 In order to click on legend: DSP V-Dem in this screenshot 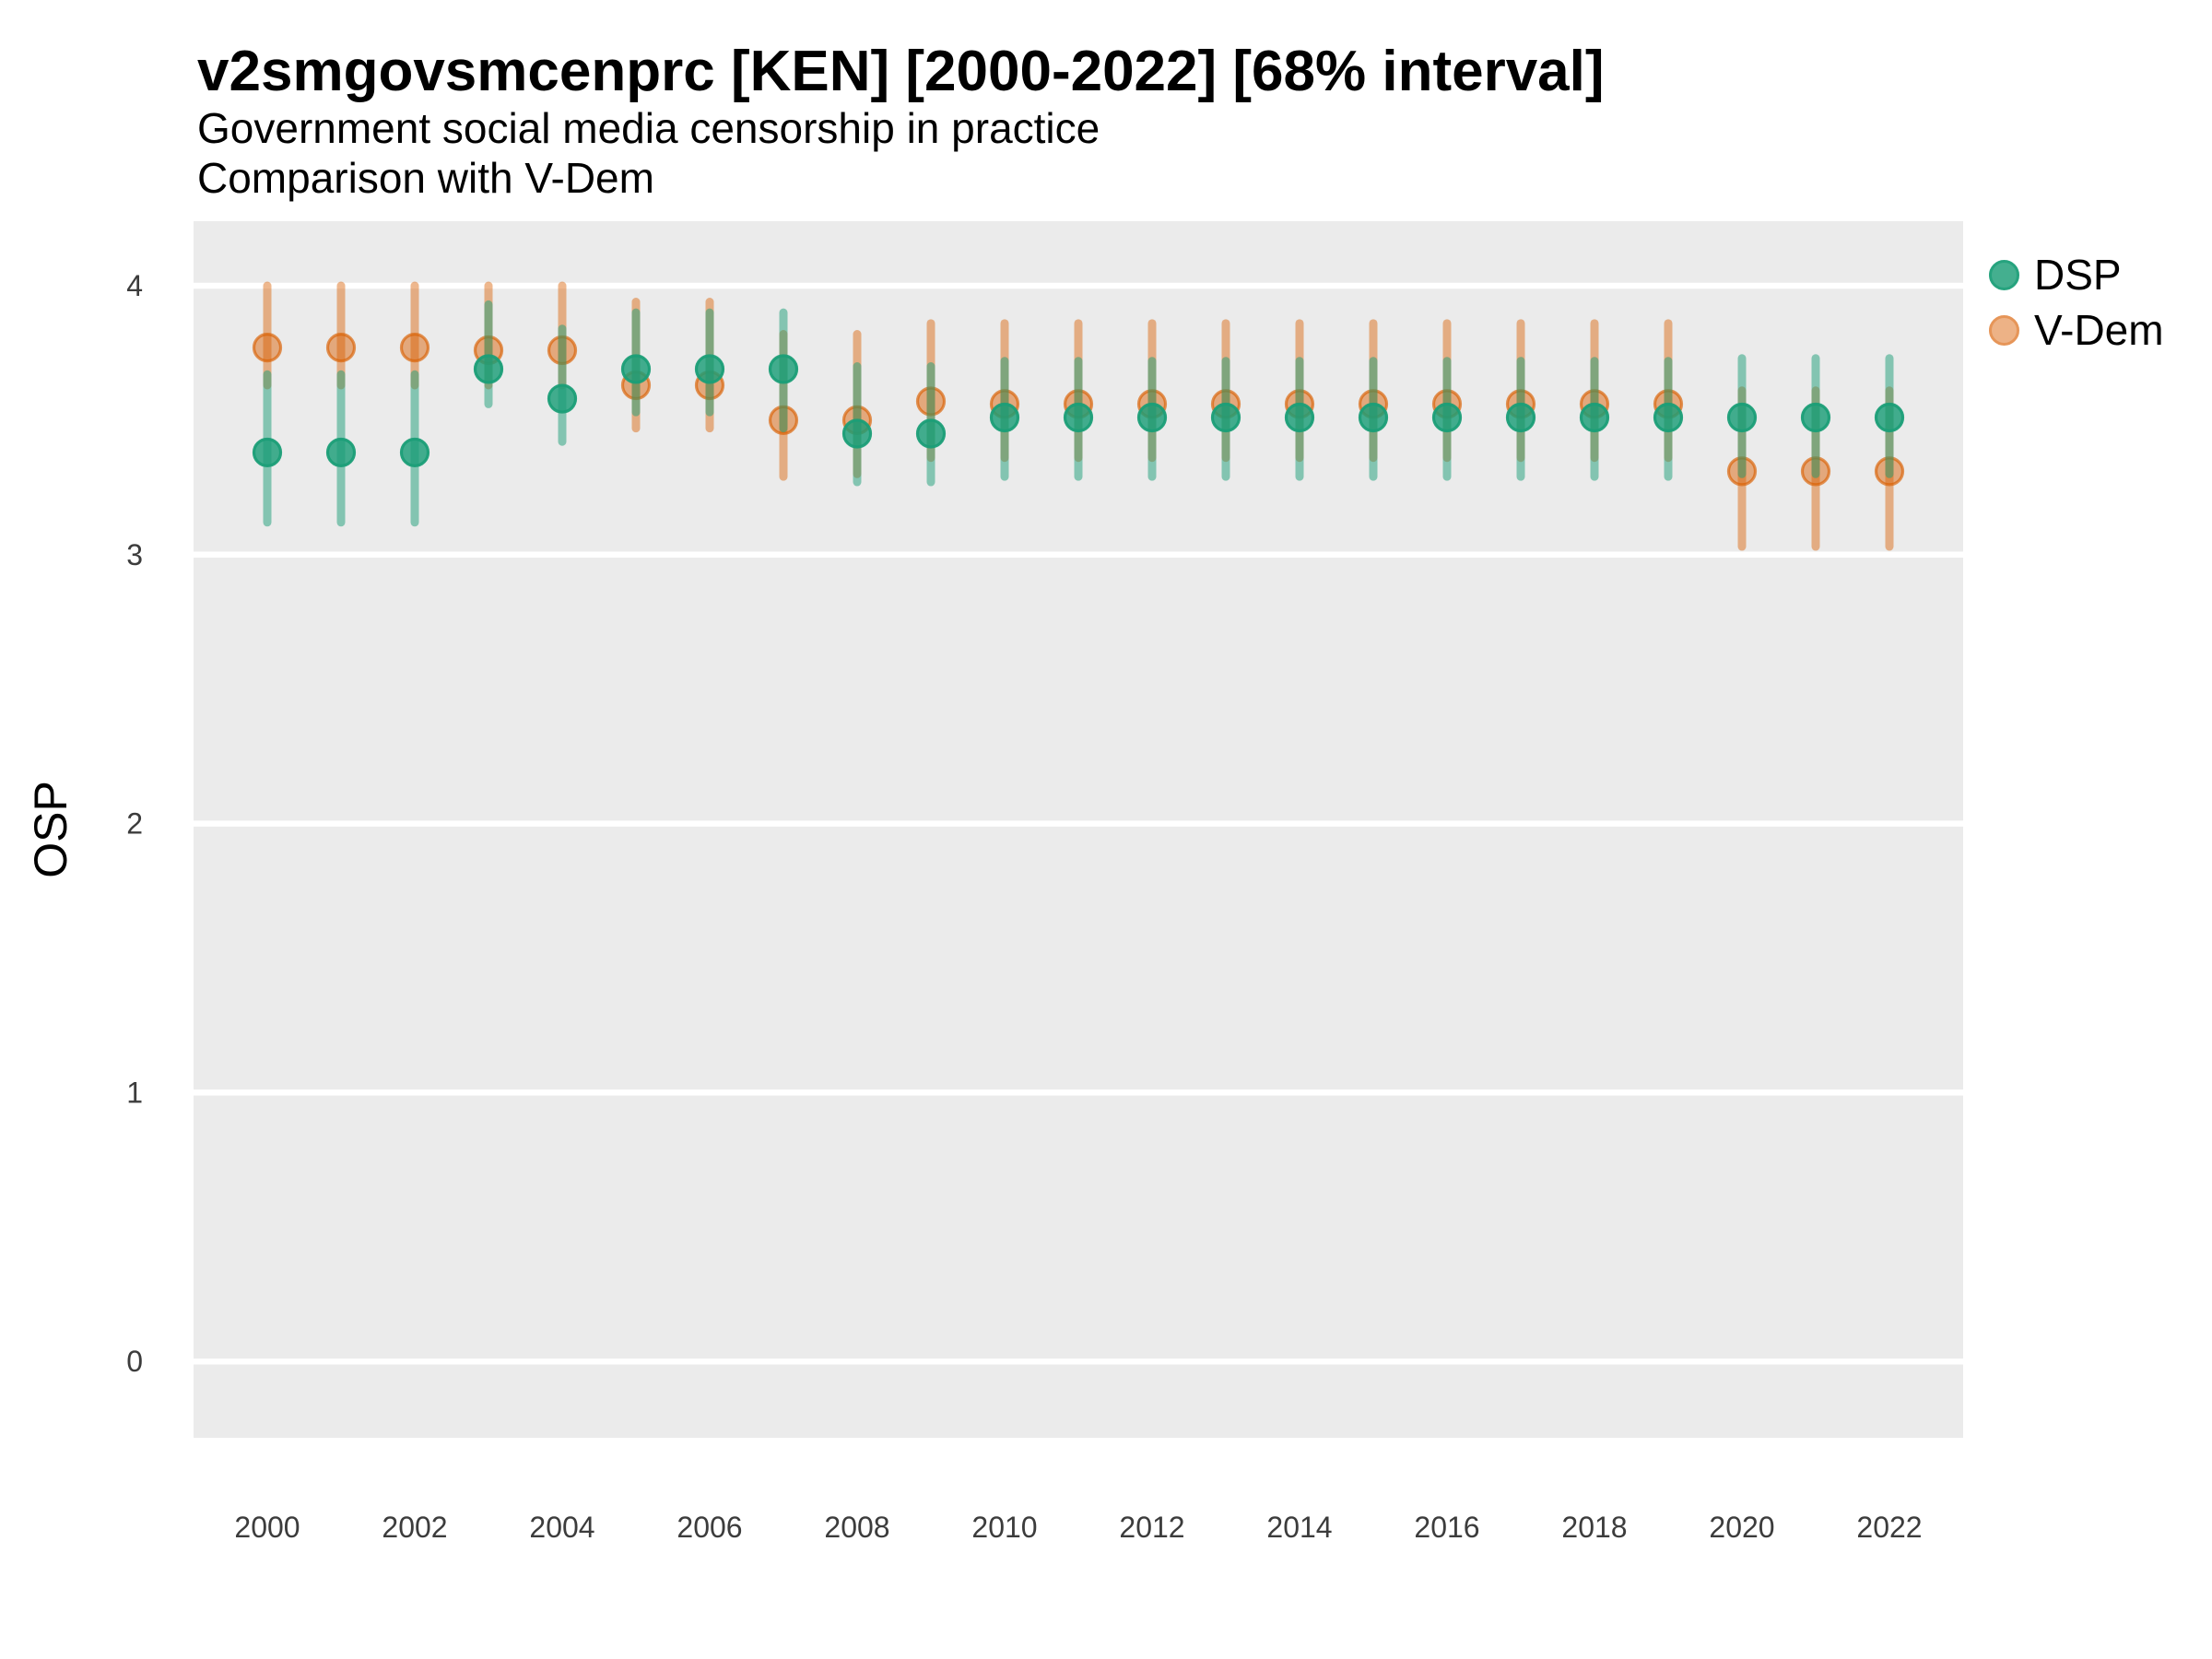, I will do `click(2076, 302)`.